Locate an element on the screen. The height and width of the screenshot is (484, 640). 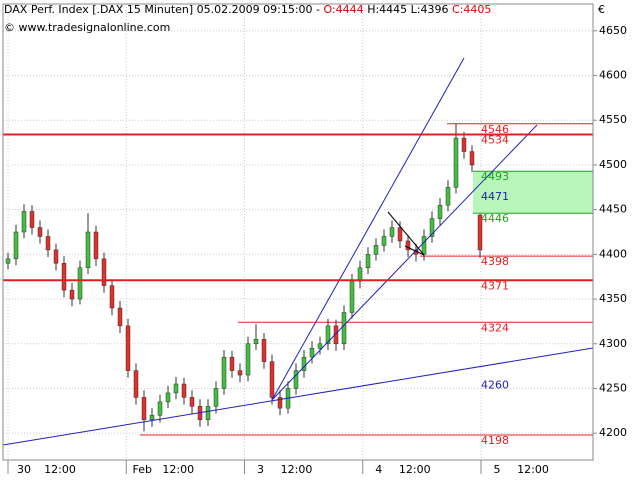
level-label: 4324 is located at coordinates (495, 327).